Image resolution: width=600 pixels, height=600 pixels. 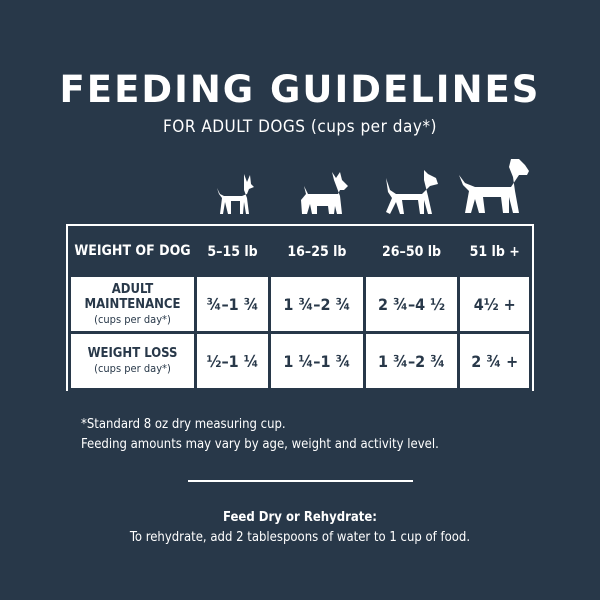 What do you see at coordinates (317, 251) in the screenshot?
I see `header-cell: 16–25 lb` at bounding box center [317, 251].